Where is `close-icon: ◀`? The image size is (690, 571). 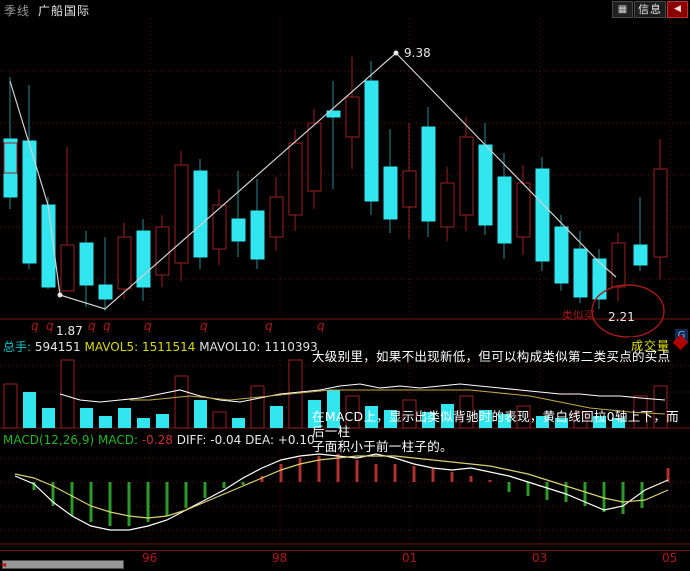 close-icon: ◀ is located at coordinates (677, 9).